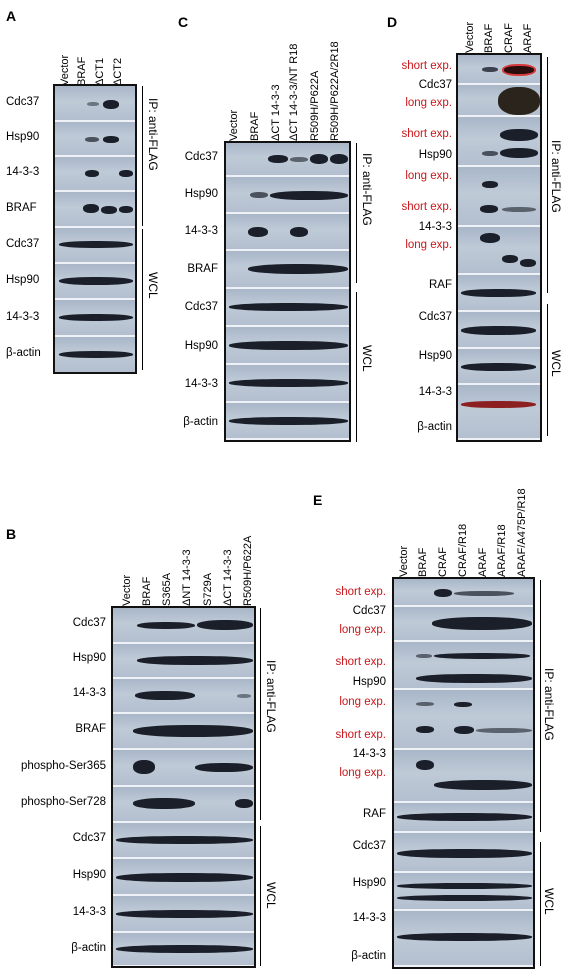  What do you see at coordinates (369, 918) in the screenshot?
I see `panel-e-row-1433-wcl: 14-3-3` at bounding box center [369, 918].